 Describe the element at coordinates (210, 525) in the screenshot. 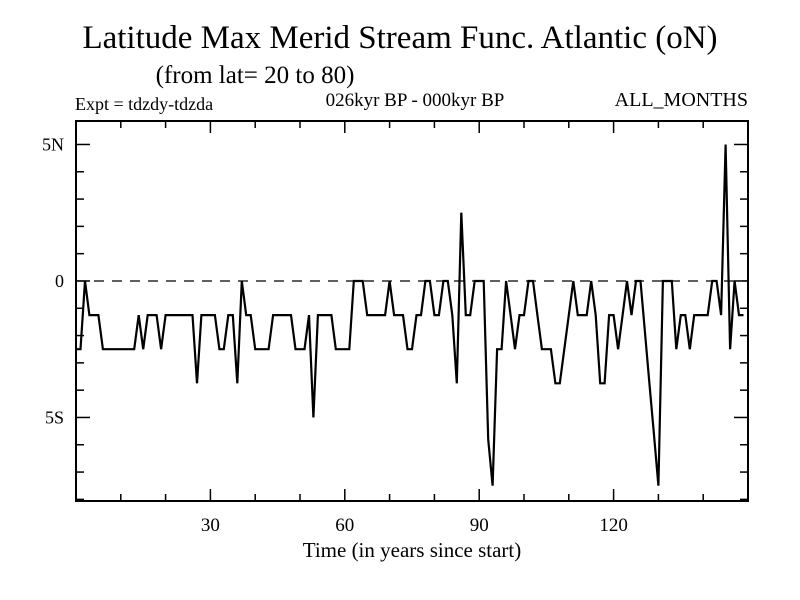

I see `x-tick-label: 30` at that location.